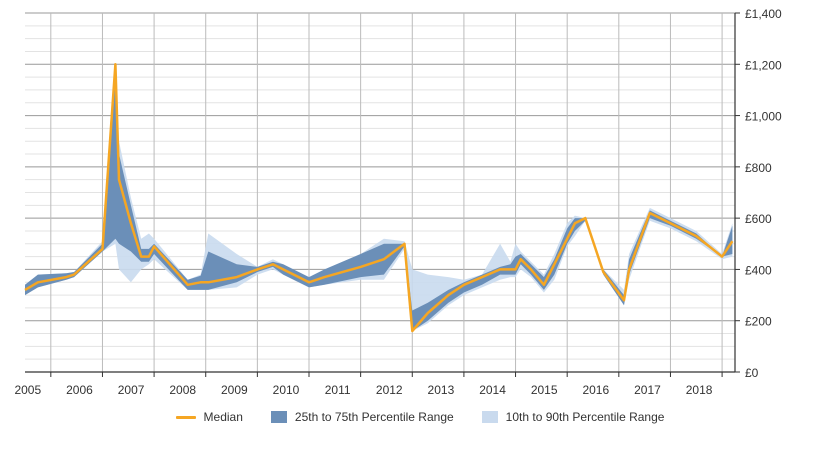  I want to click on x-tick-label: 2016, so click(595, 390).